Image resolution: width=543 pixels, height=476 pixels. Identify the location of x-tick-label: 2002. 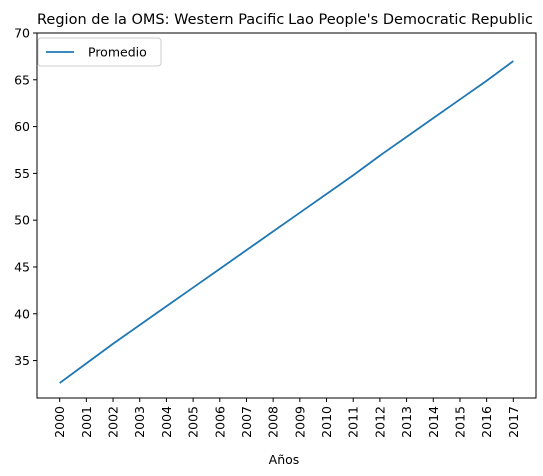
(113, 422).